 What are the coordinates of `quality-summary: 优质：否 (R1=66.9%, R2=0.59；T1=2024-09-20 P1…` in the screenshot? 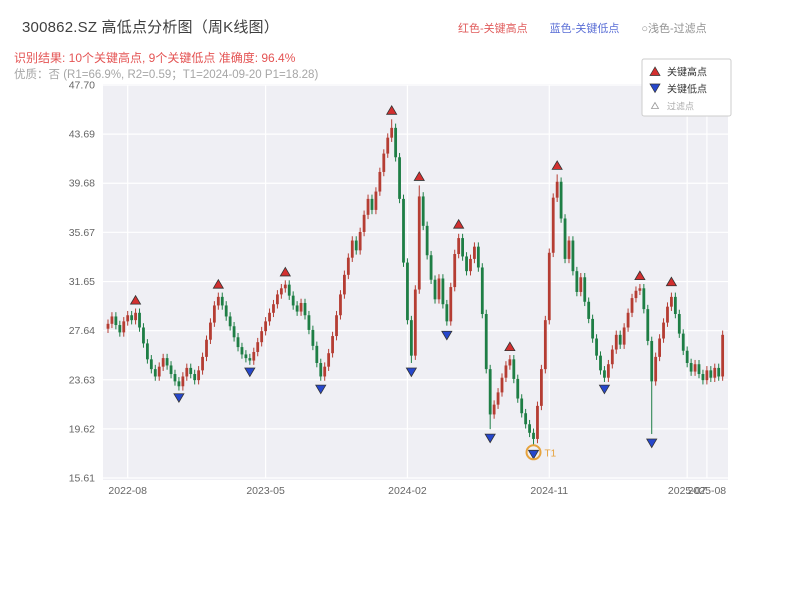 It's located at (166, 75).